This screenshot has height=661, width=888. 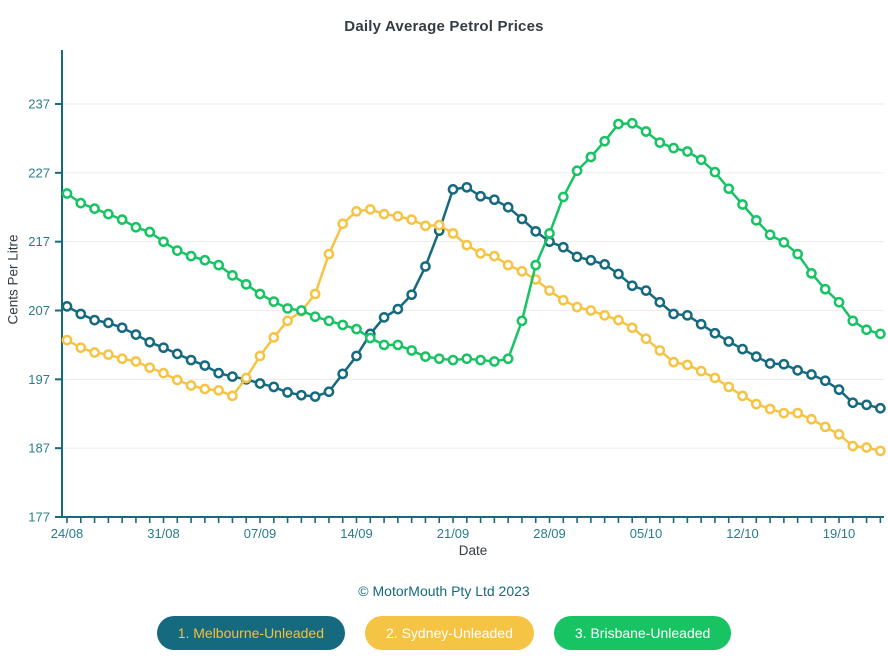 What do you see at coordinates (839, 533) in the screenshot?
I see `svg-text: 19/10` at bounding box center [839, 533].